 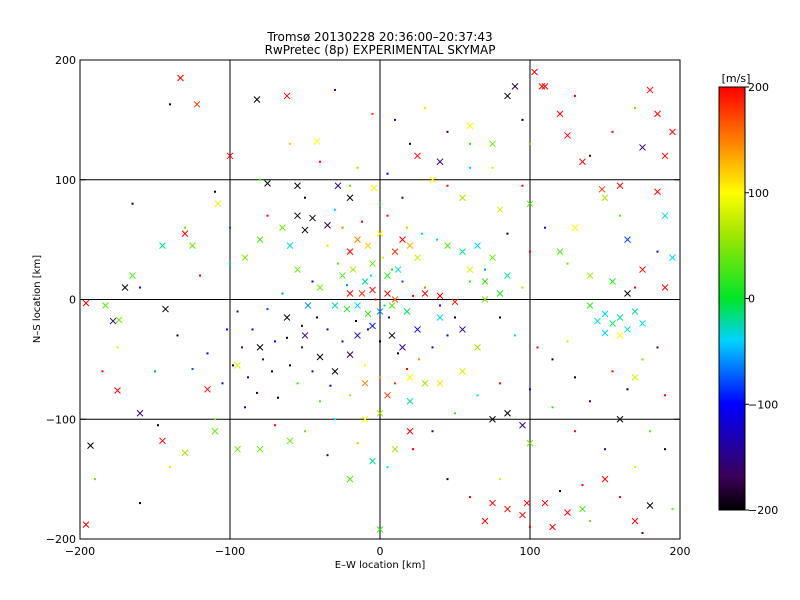 I want to click on x-tick-label: −200, so click(x=80, y=551).